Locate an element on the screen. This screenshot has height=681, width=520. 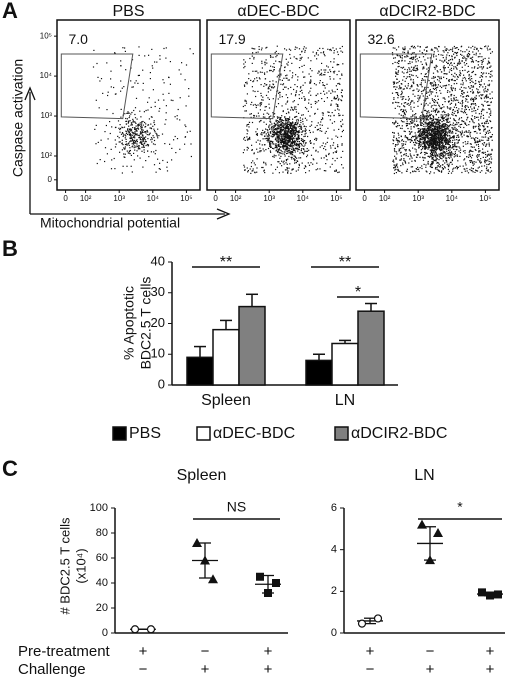
x-tick-label: 10⁵ is located at coordinates (336, 198).